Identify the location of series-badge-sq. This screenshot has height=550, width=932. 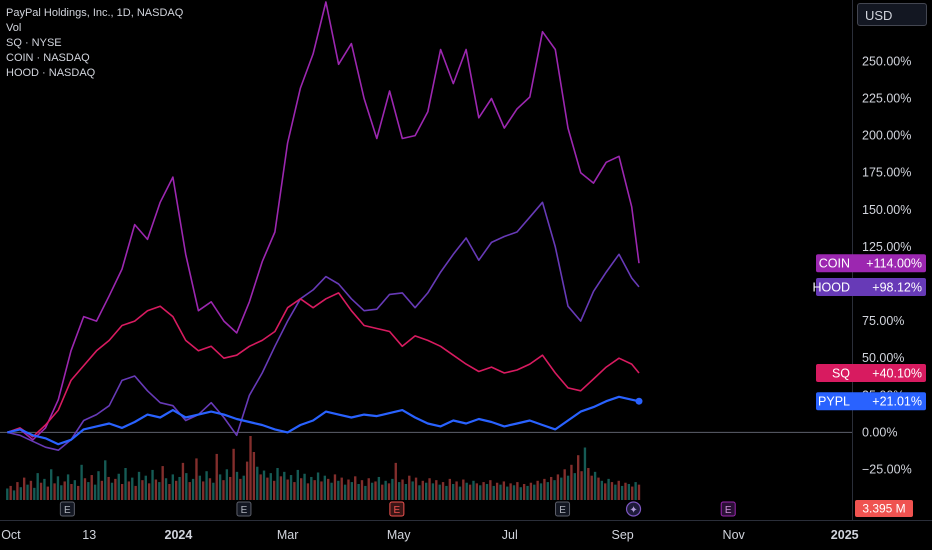
(871, 373).